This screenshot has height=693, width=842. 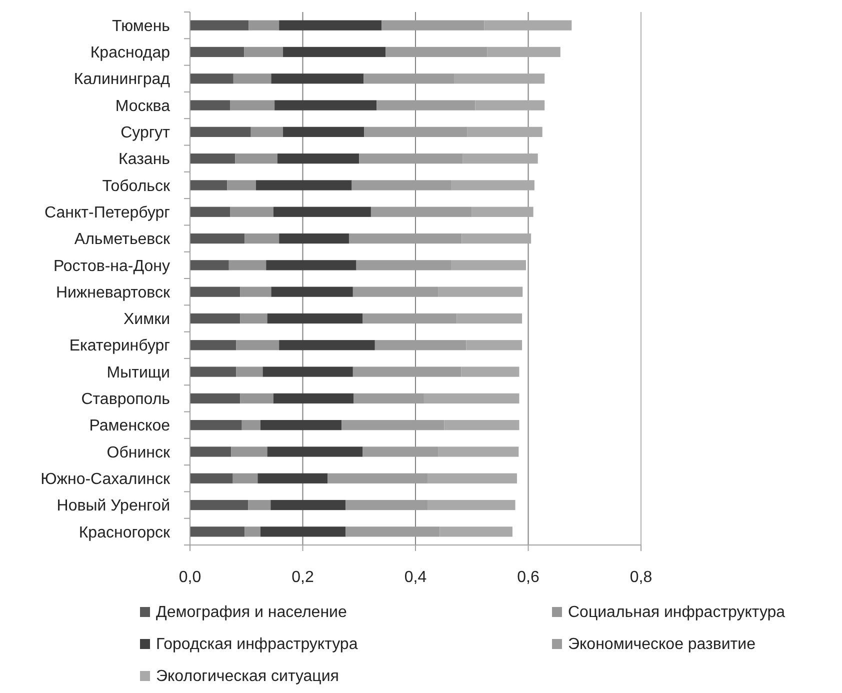 I want to click on x-tick-label: 0,8, so click(x=641, y=577).